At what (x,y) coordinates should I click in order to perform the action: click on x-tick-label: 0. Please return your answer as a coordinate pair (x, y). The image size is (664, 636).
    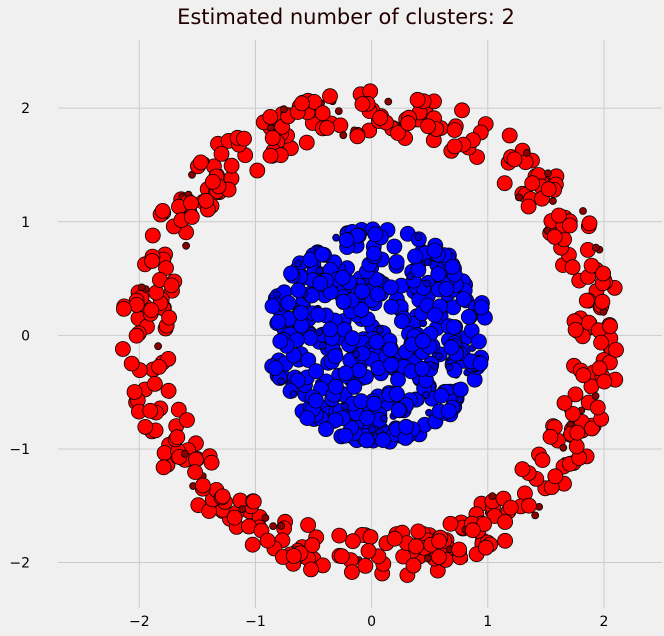
    Looking at the image, I should click on (371, 622).